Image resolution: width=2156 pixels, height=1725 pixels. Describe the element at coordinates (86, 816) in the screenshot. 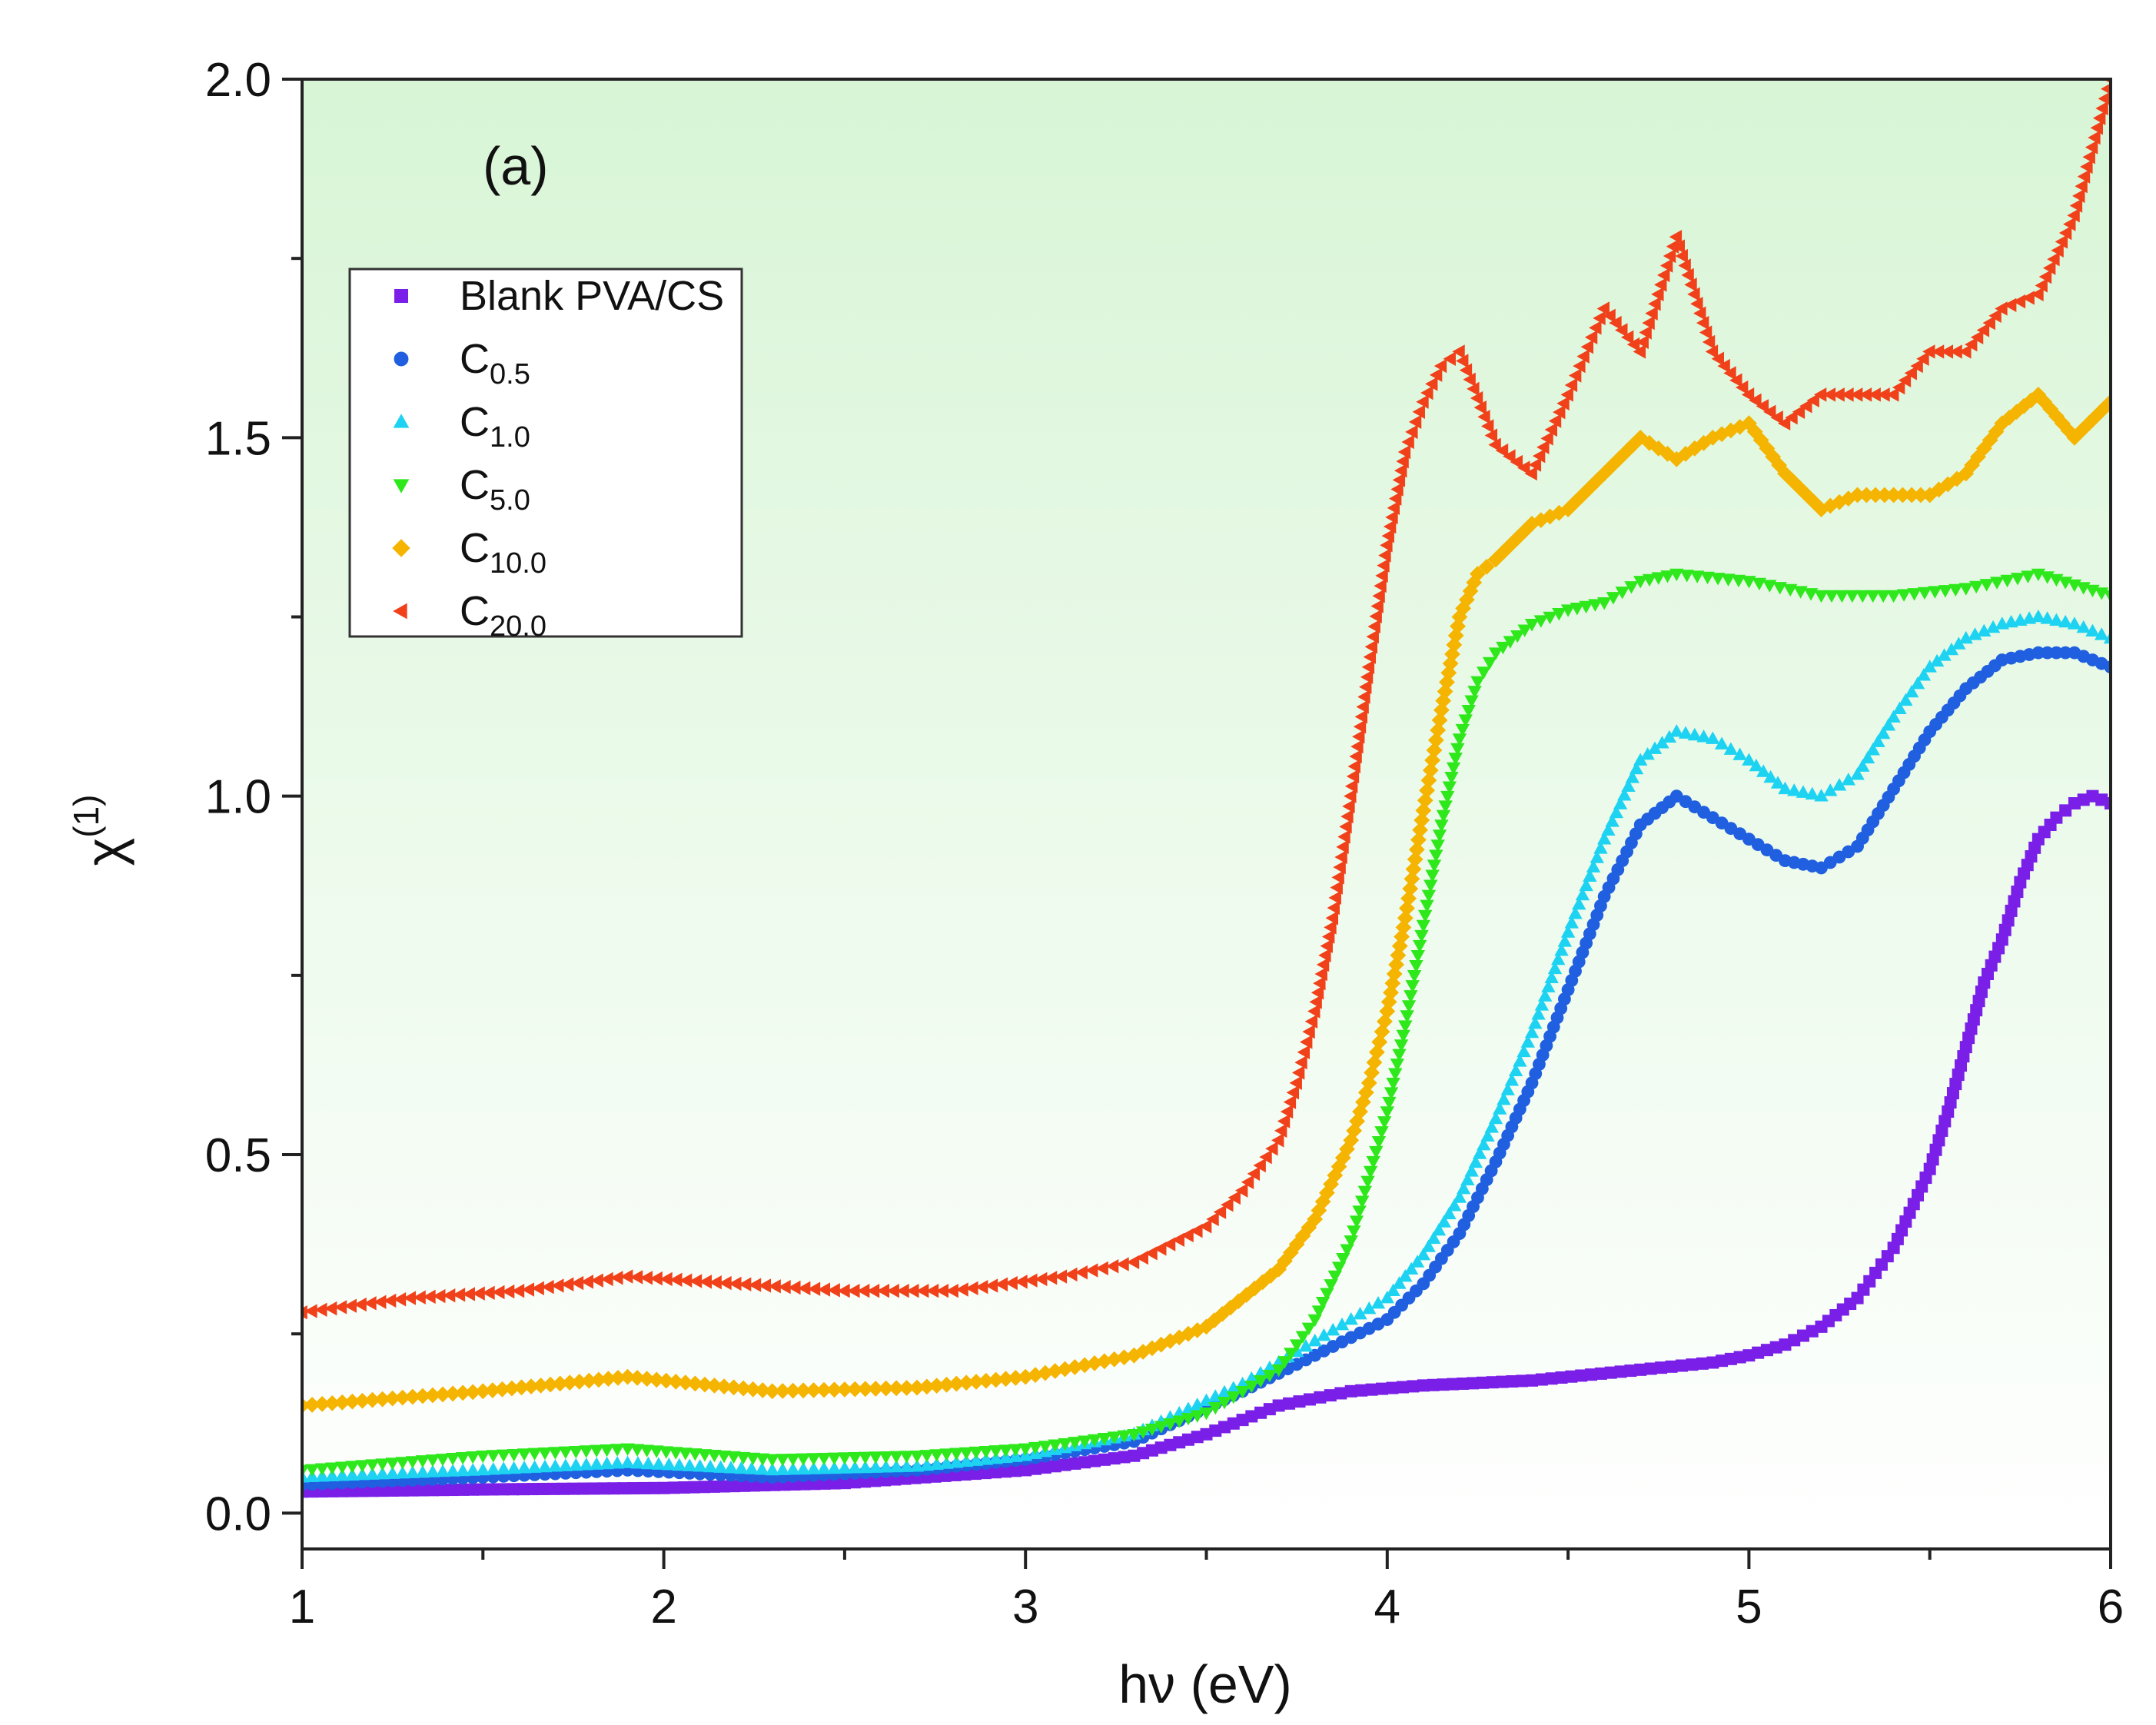

I see `y-axis-title-sup: (1)` at that location.